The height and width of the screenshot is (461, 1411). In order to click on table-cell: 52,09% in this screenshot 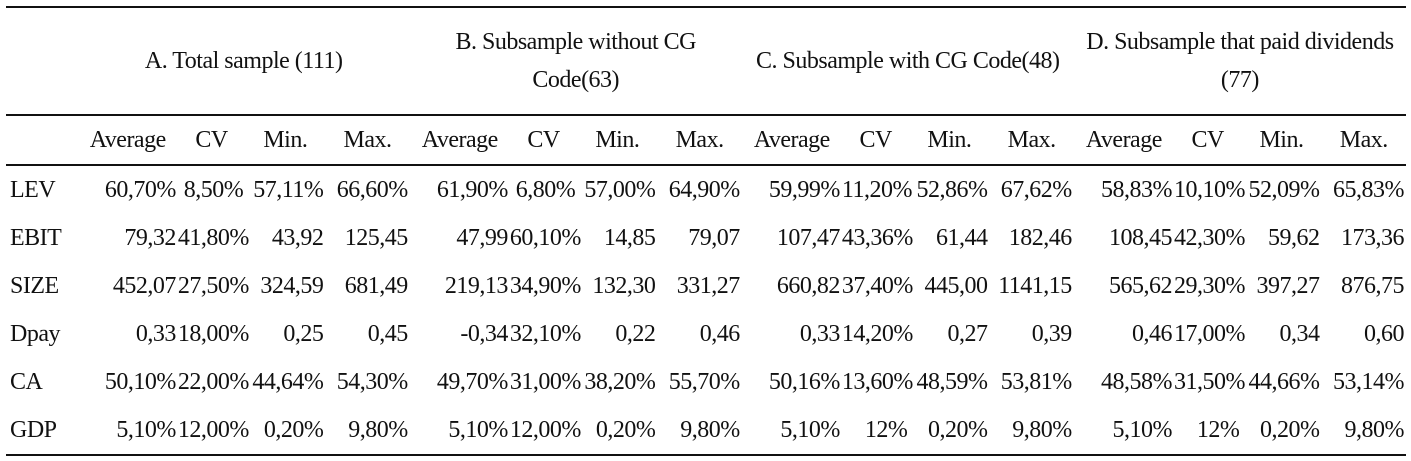, I will do `click(1284, 189)`.